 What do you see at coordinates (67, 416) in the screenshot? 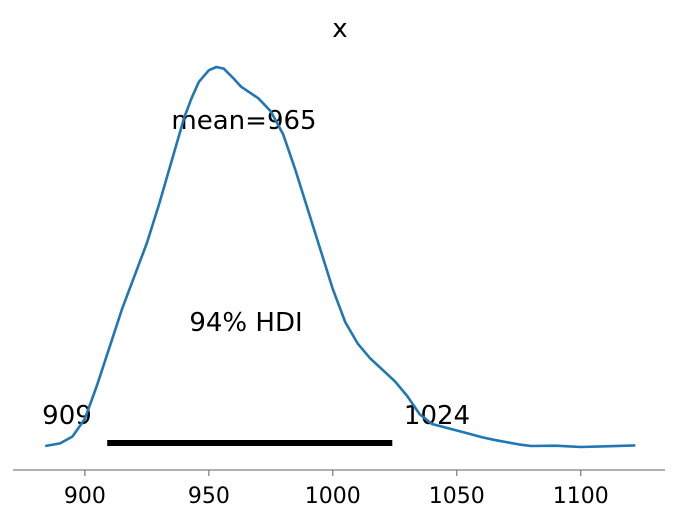
I see `hdi-low-label: 909` at bounding box center [67, 416].